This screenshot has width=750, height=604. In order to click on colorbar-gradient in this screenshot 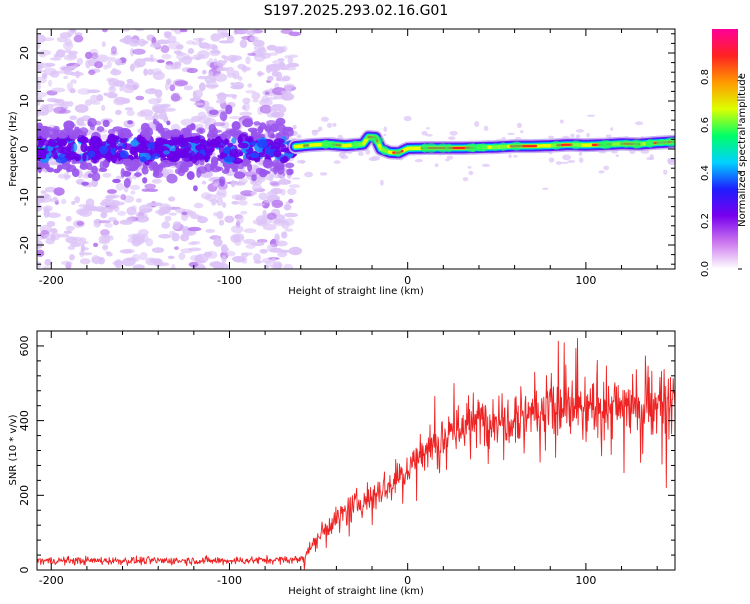, I will do `click(725, 149)`.